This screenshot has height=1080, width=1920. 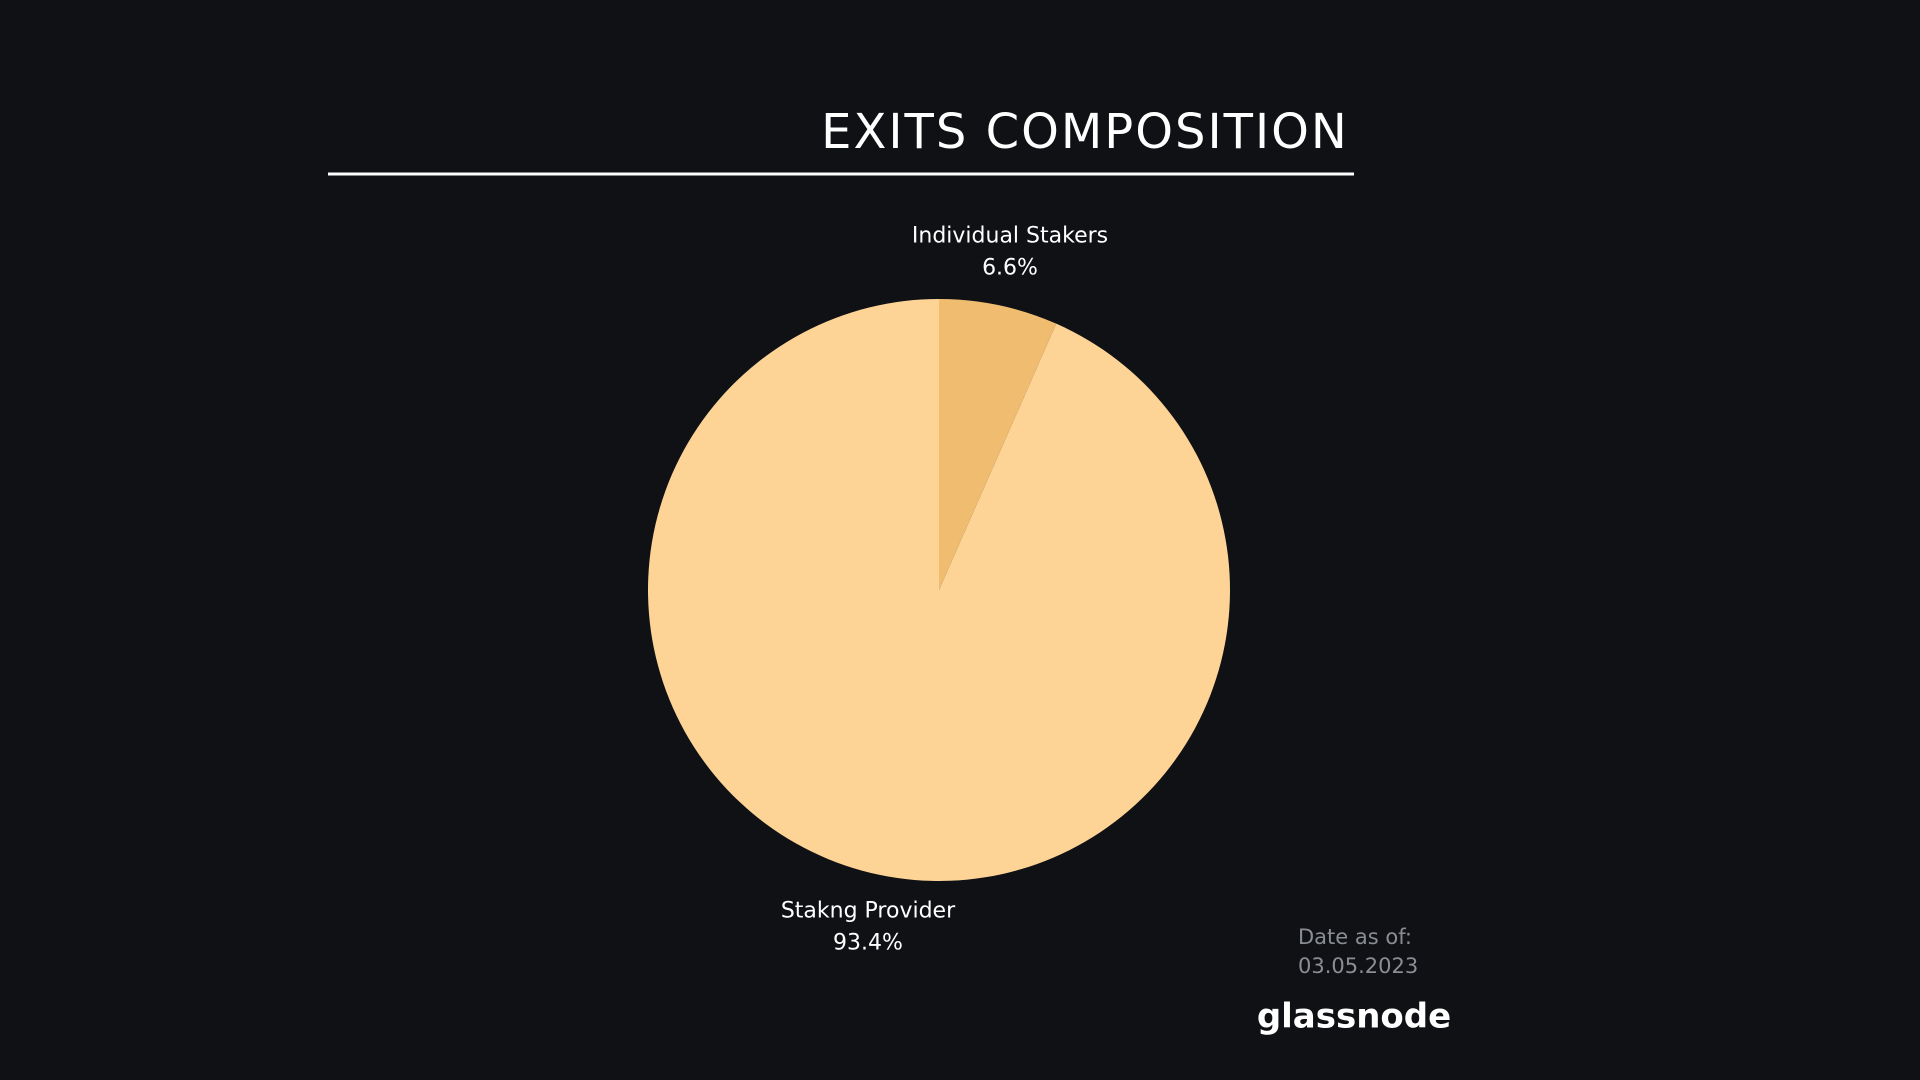 What do you see at coordinates (1358, 966) in the screenshot?
I see `date: 03.05.2023` at bounding box center [1358, 966].